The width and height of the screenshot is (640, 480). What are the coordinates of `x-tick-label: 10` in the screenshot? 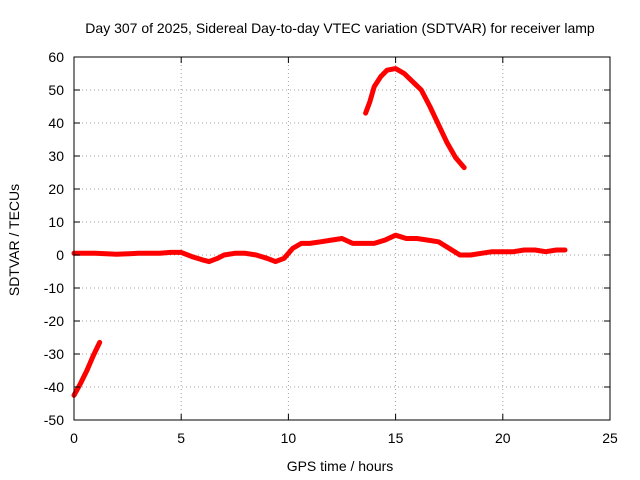 It's located at (289, 438).